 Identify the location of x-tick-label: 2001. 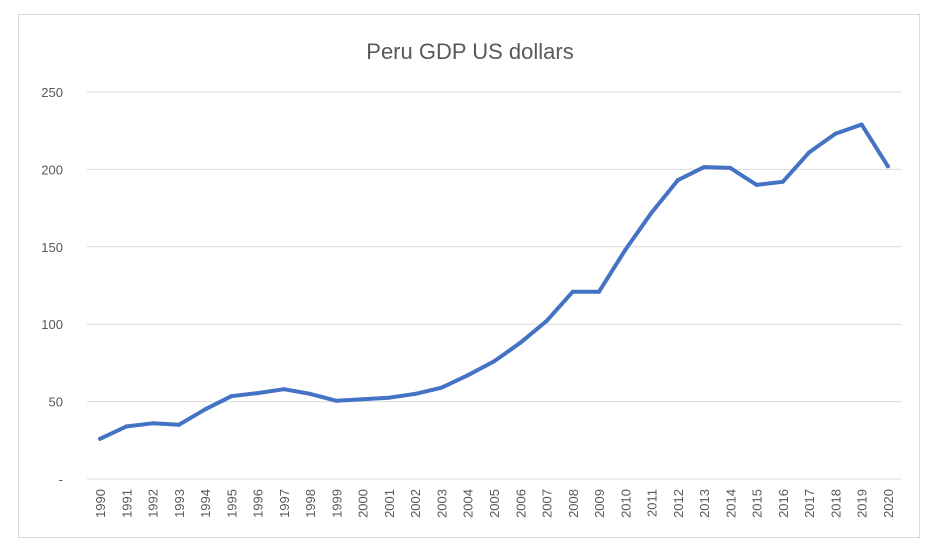
(389, 503).